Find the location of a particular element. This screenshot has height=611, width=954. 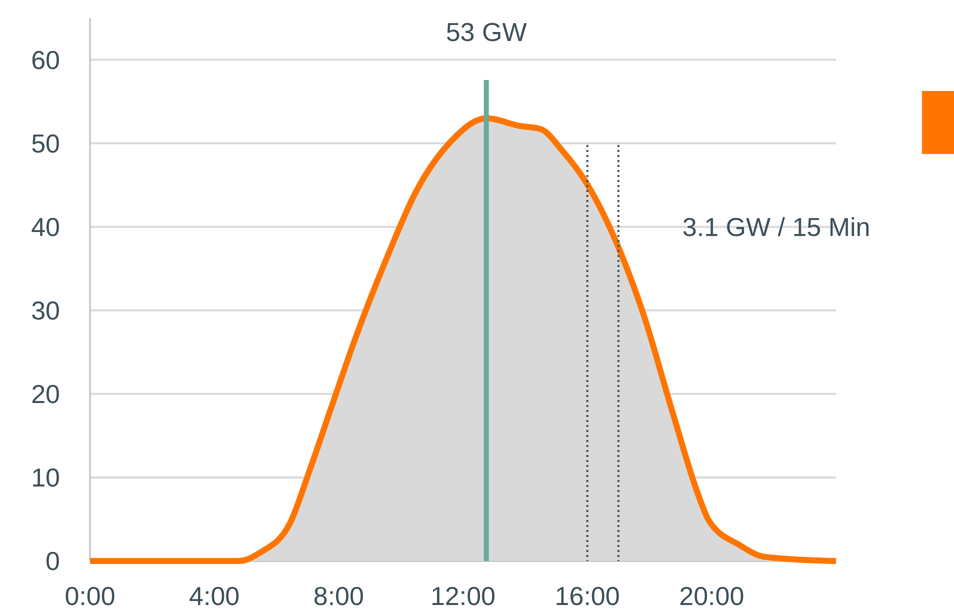

x-tick-label: 8:00 is located at coordinates (338, 596).